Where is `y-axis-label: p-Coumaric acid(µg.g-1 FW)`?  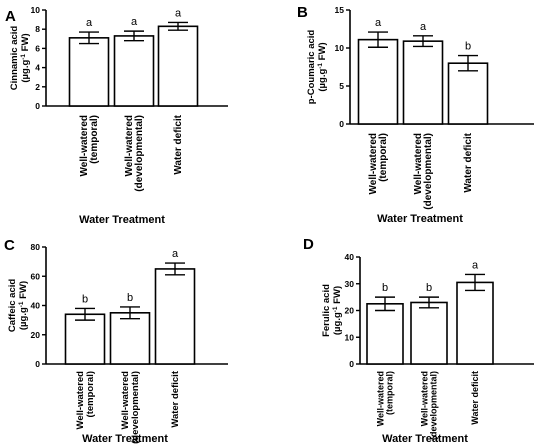 y-axis-label: p-Coumaric acid(µg.g-1 FW) is located at coordinates (317, 67).